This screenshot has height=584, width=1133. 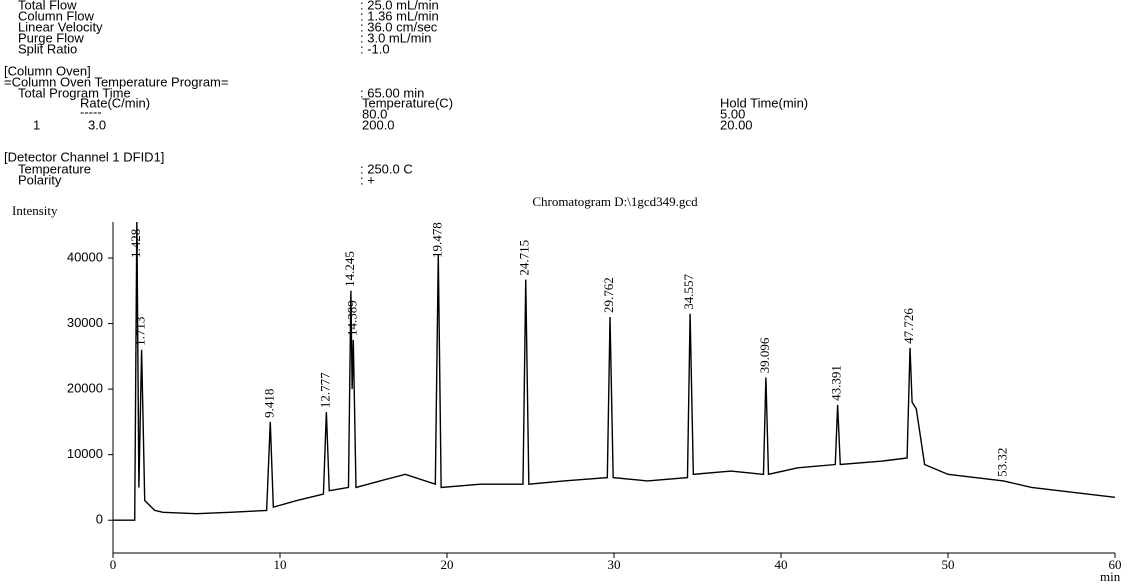 I want to click on value: : 1.36 mL/min, so click(x=399, y=15).